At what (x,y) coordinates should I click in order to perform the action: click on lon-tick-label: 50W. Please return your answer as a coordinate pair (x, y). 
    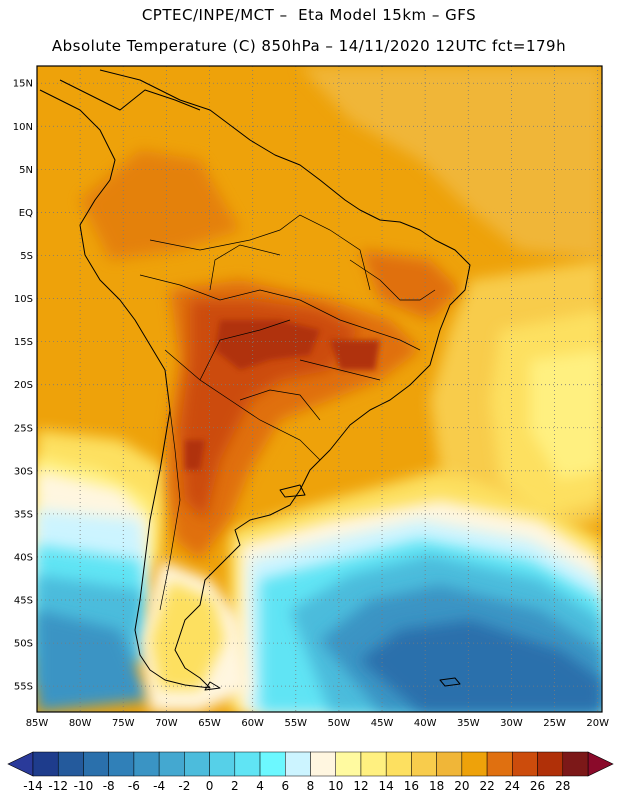
    Looking at the image, I should click on (339, 723).